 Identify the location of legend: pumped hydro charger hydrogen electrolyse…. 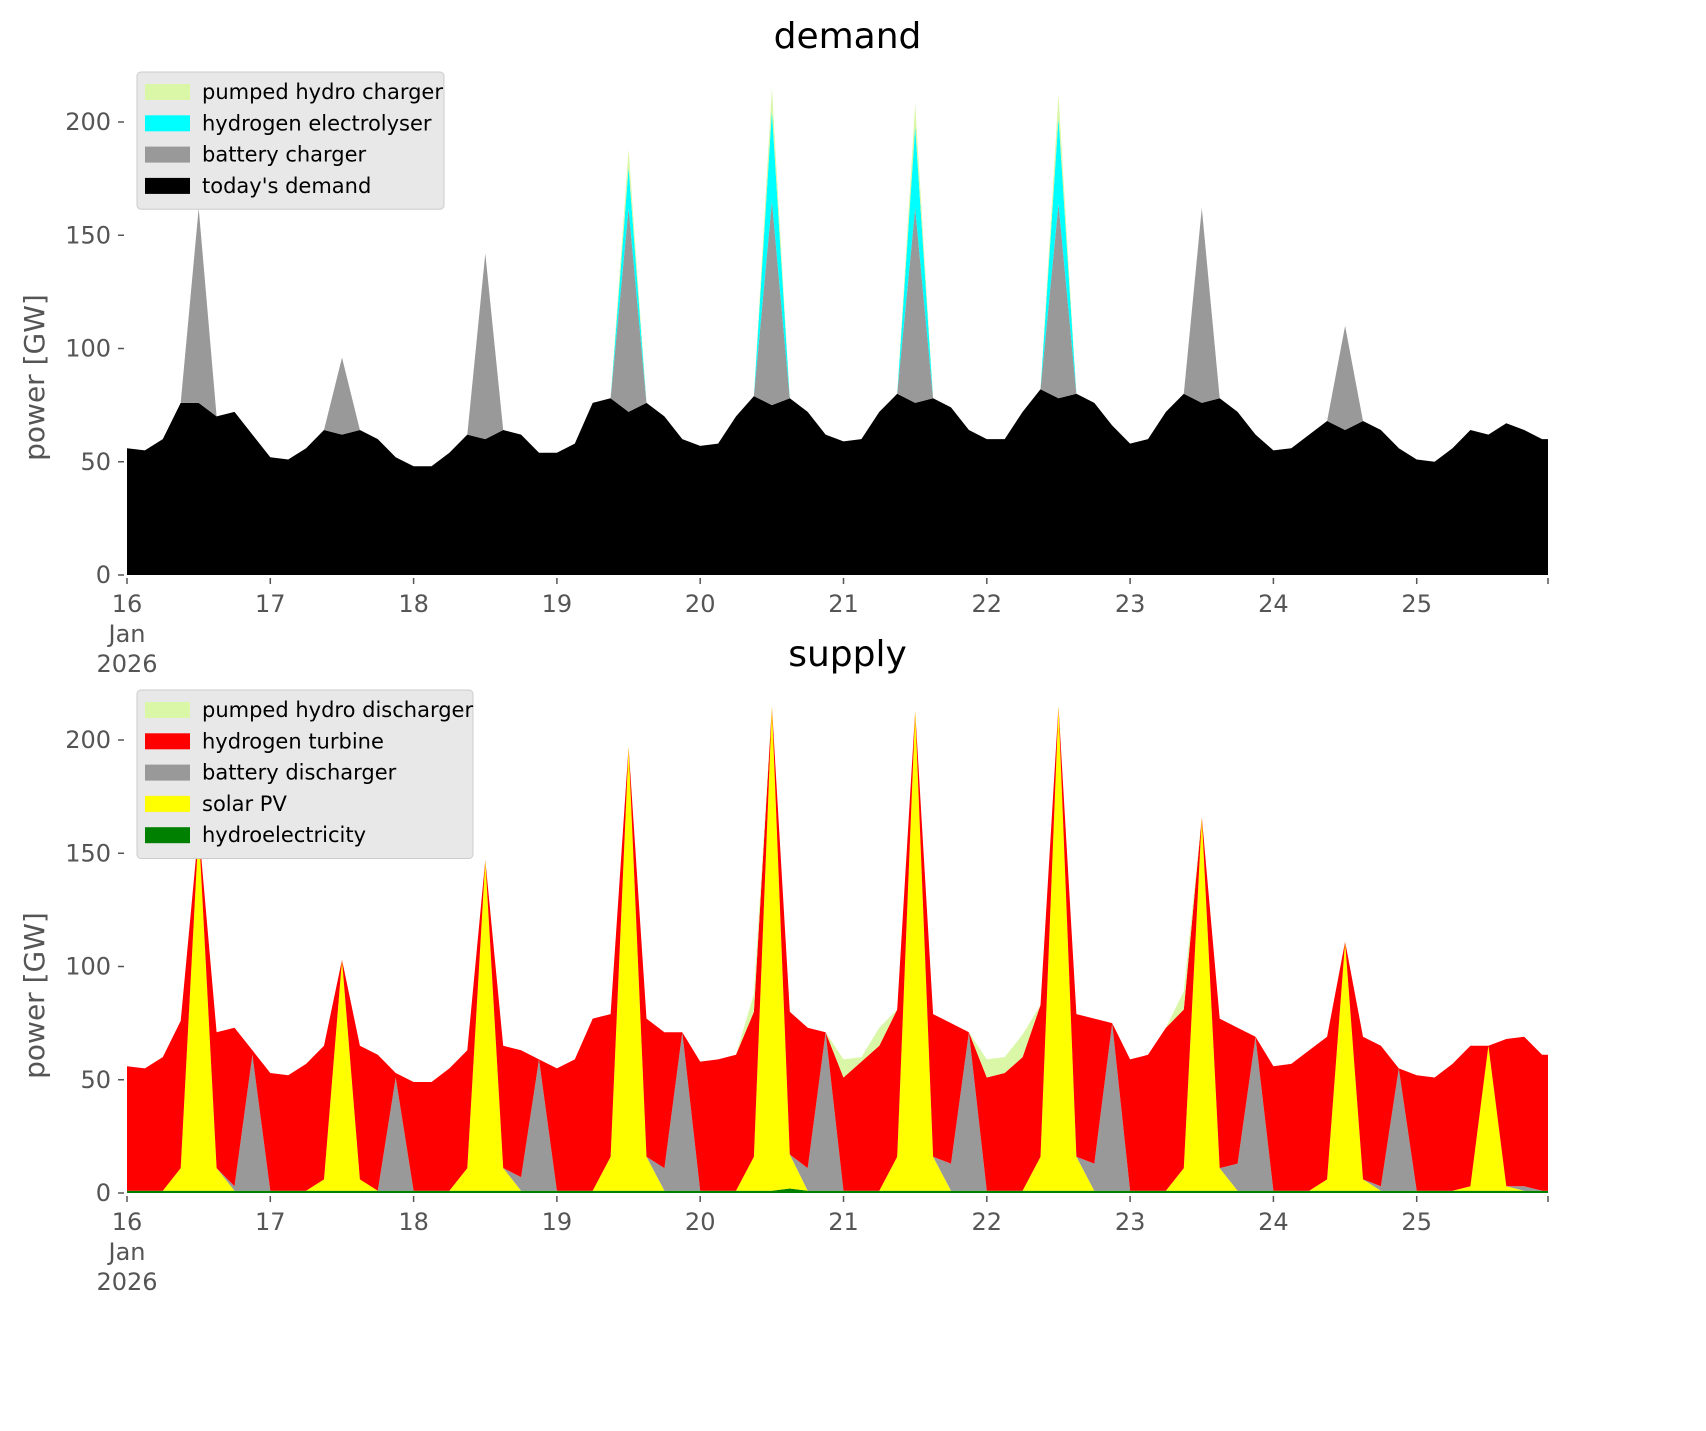
(290, 140).